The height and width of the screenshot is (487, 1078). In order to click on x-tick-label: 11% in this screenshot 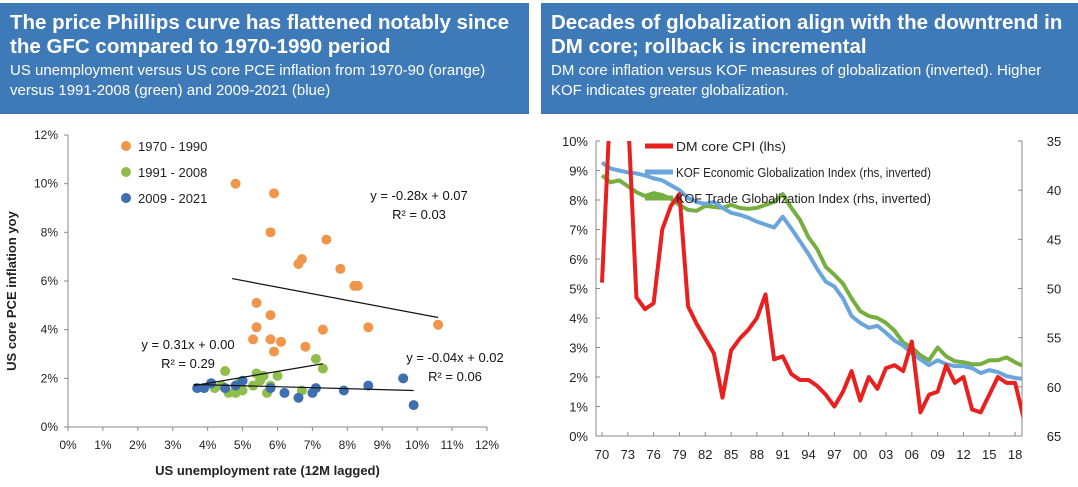, I will do `click(452, 445)`.